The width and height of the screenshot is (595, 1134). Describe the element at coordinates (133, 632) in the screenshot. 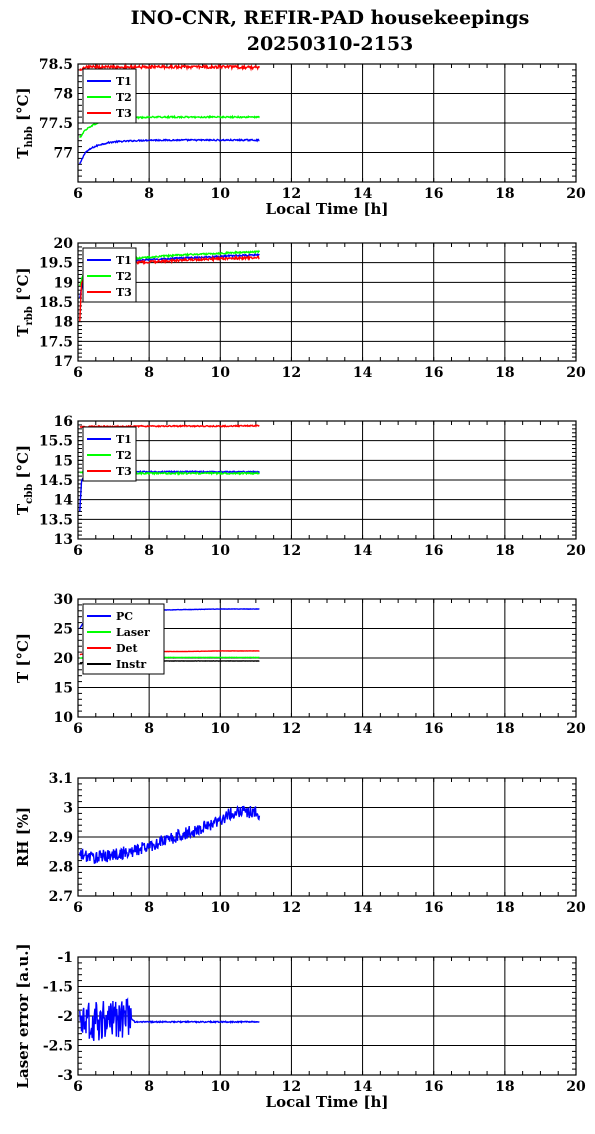

I see `legend-label: Laser` at that location.